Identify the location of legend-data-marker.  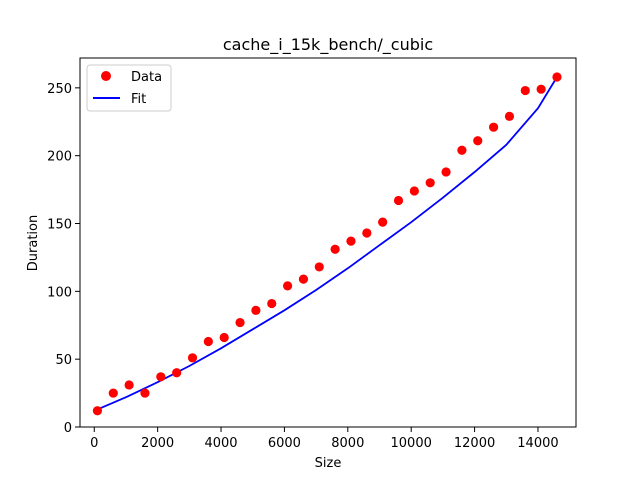
(106, 76).